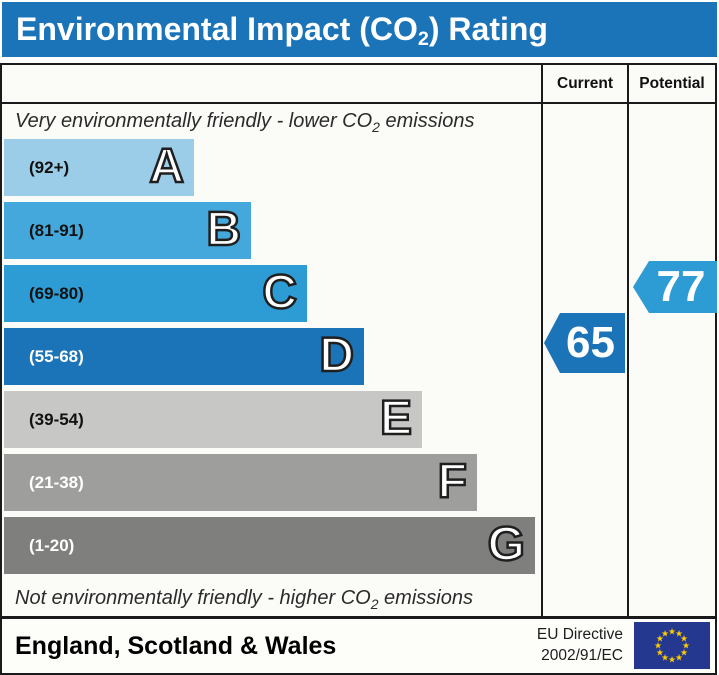 Image resolution: width=719 pixels, height=675 pixels. I want to click on current-rating-marker: 65, so click(584, 343).